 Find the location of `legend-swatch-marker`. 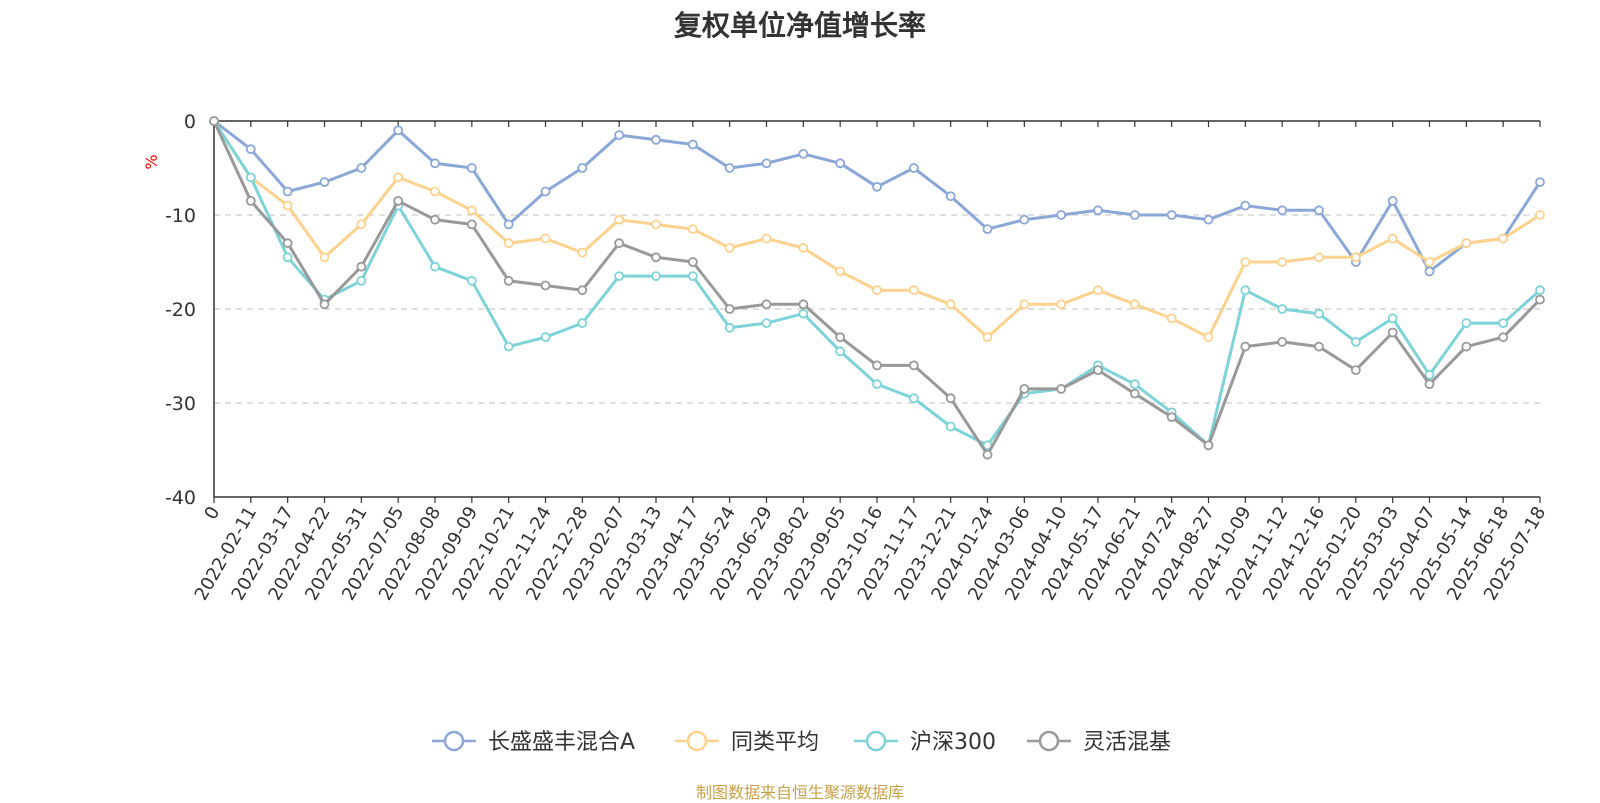

legend-swatch-marker is located at coordinates (697, 741).